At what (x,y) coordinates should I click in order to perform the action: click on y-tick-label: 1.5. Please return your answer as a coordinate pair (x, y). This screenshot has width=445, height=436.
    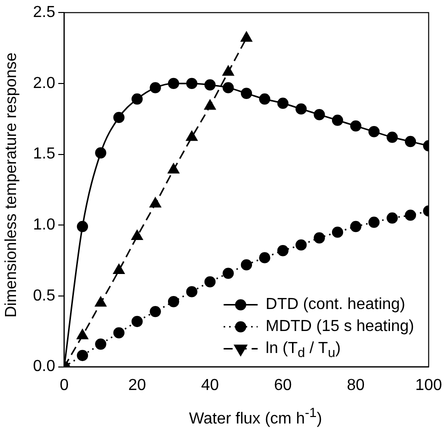
    Looking at the image, I should click on (44, 154).